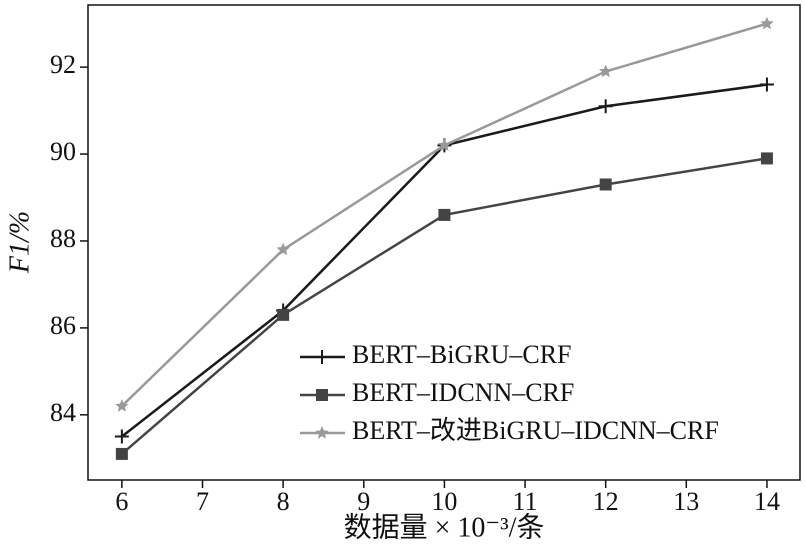  Describe the element at coordinates (19, 242) in the screenshot. I see `y-axis-title: F1/%` at that location.